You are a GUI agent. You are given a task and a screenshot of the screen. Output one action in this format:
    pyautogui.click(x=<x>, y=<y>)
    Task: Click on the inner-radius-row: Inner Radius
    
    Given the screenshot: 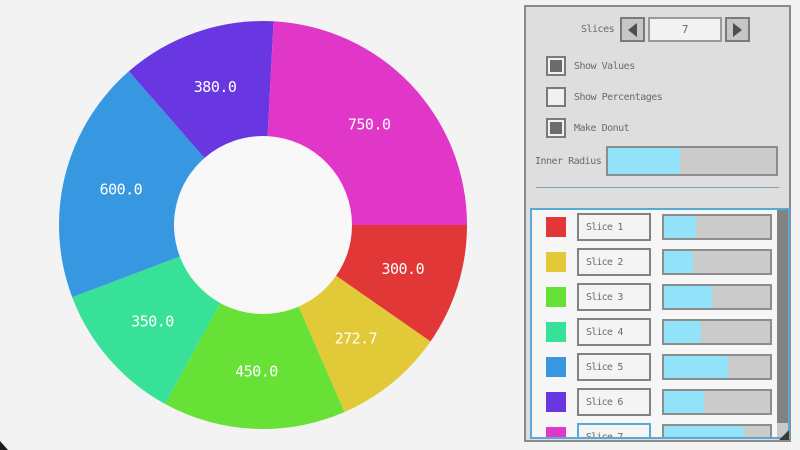 What is the action you would take?
    pyautogui.click(x=657, y=161)
    